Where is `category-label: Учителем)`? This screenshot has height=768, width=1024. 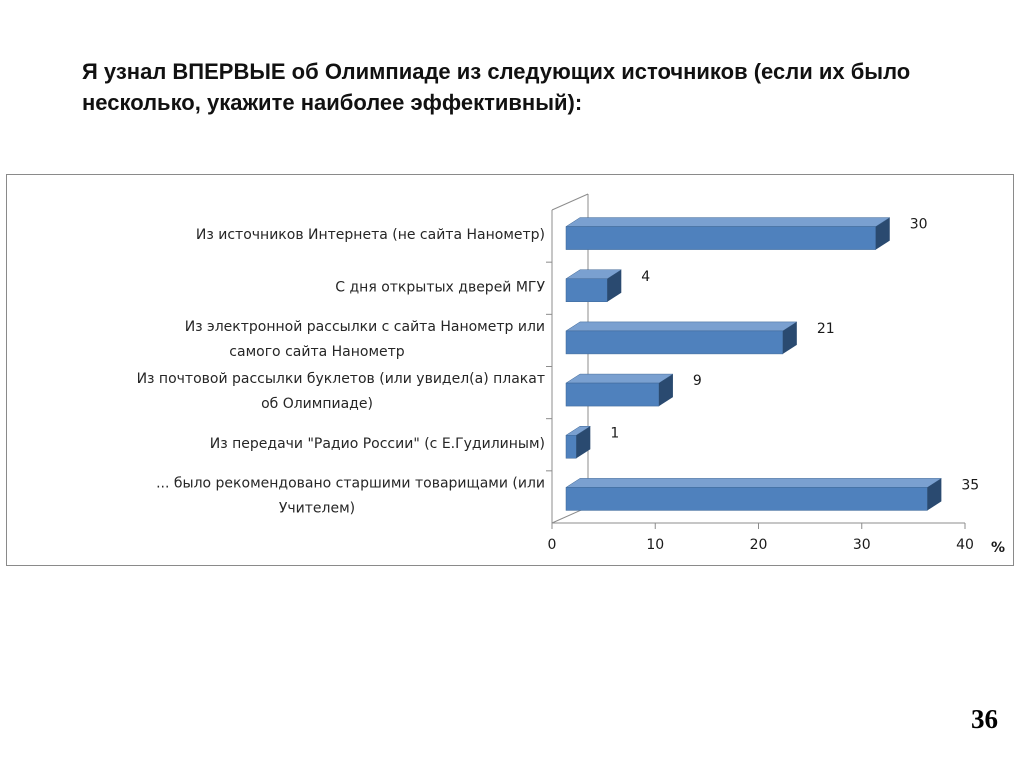
category-label: Учителем) is located at coordinates (317, 508).